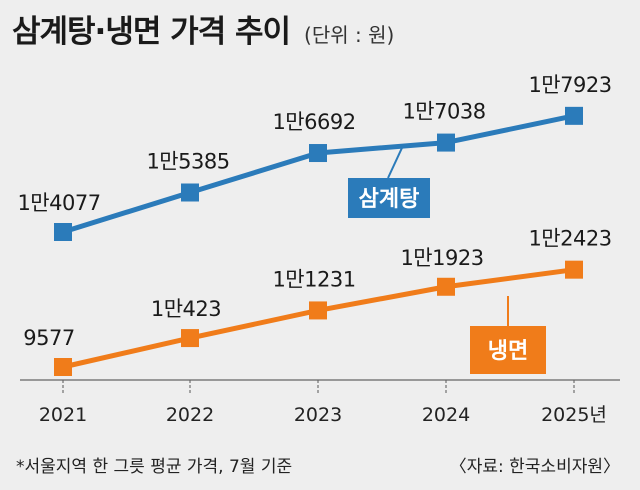 The image size is (640, 490). I want to click on data-label: 1만423, so click(186, 309).